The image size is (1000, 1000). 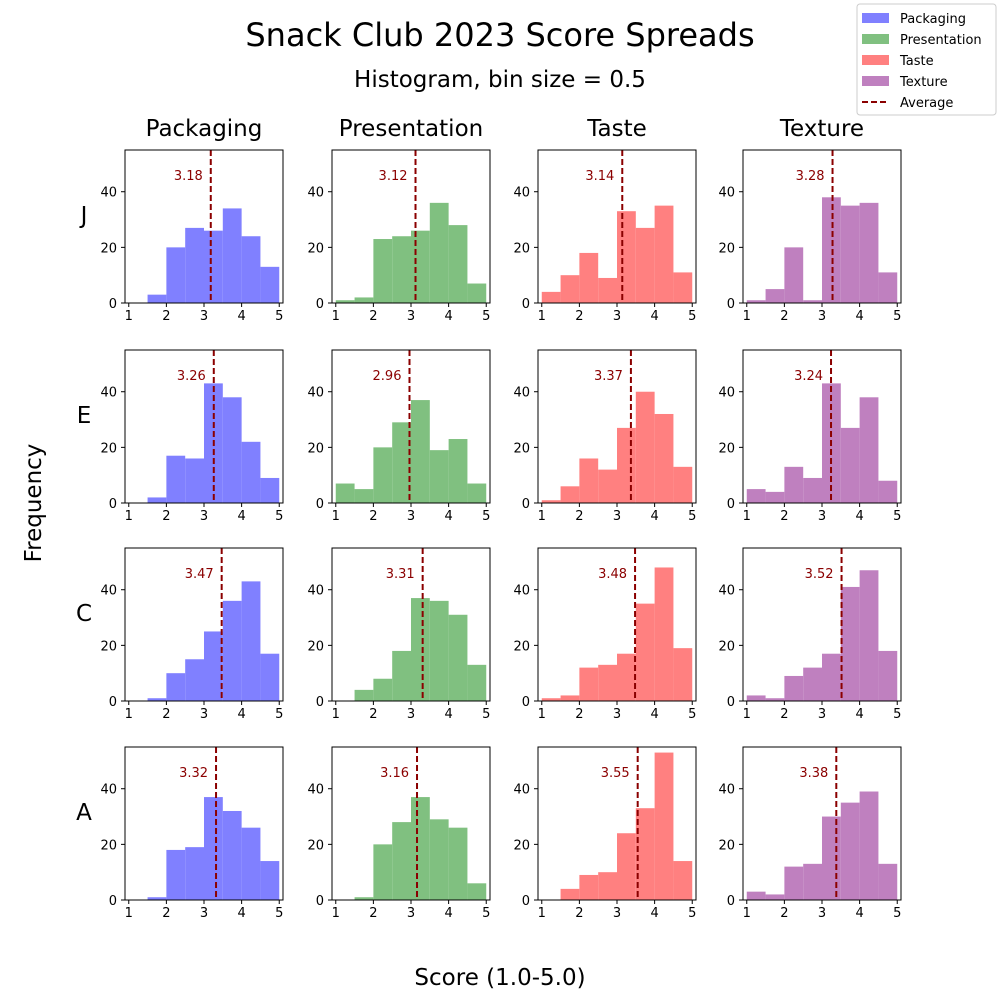 I want to click on row-label-c: C, so click(x=84, y=614).